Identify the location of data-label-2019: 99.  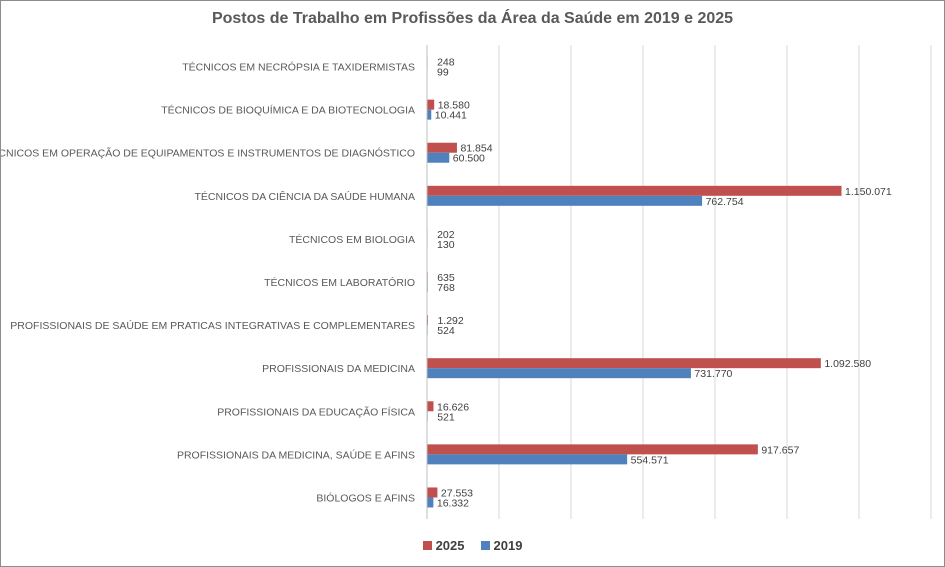
(443, 73).